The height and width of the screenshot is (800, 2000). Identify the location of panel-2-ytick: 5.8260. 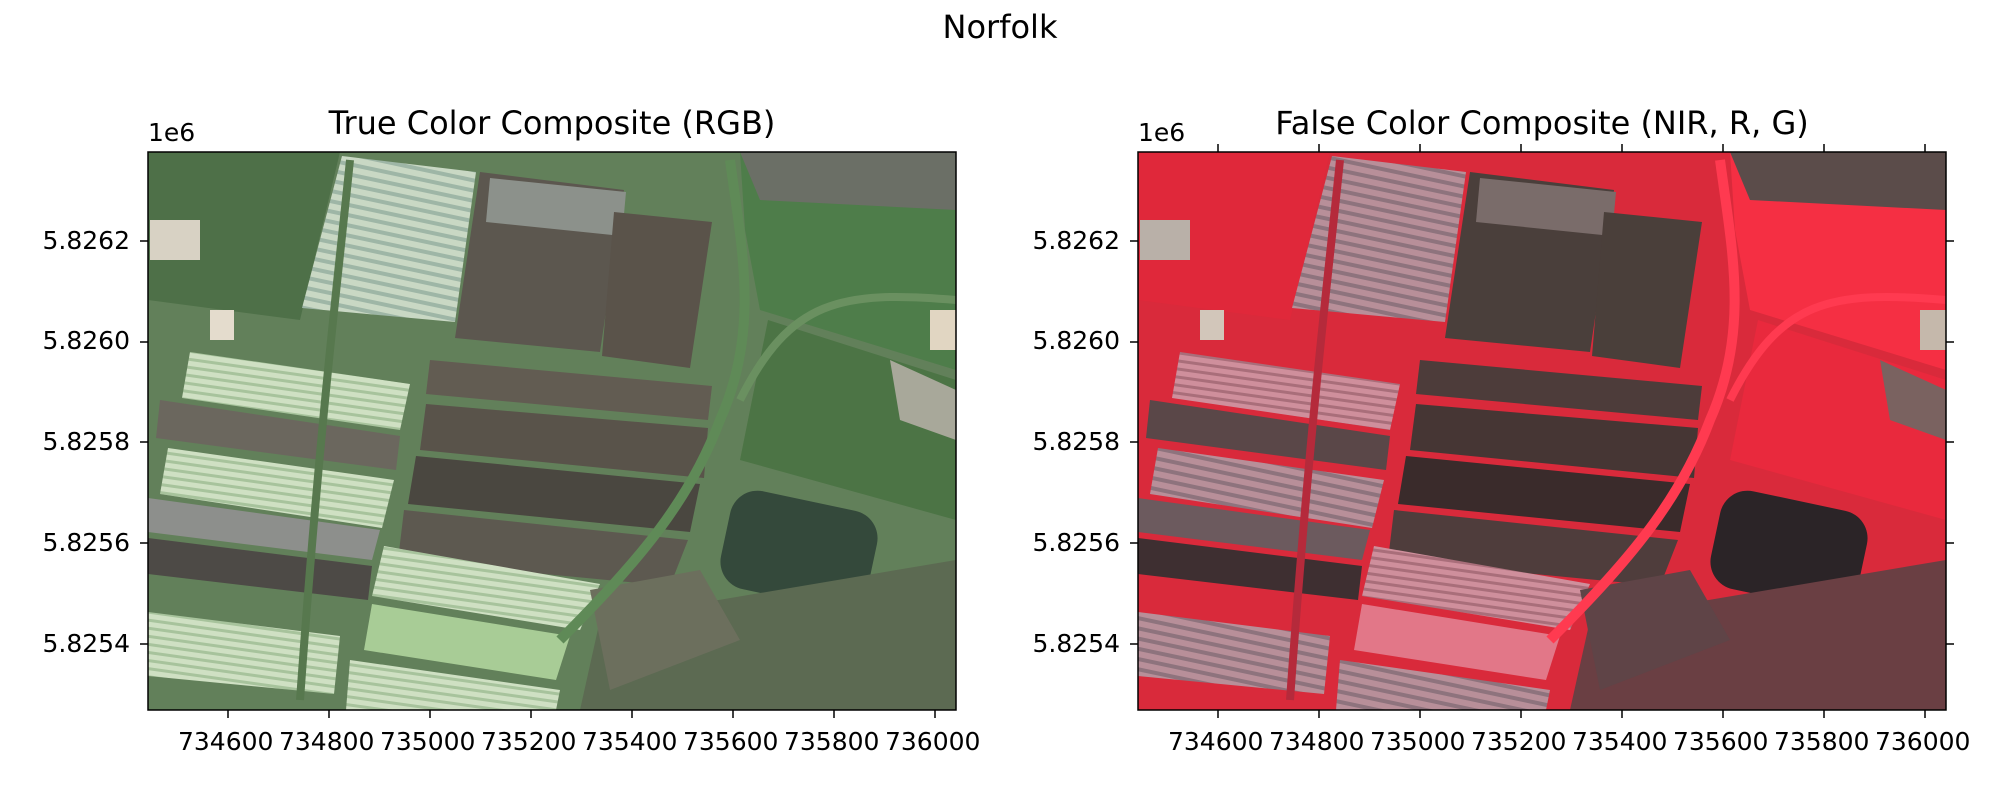
(1076, 340).